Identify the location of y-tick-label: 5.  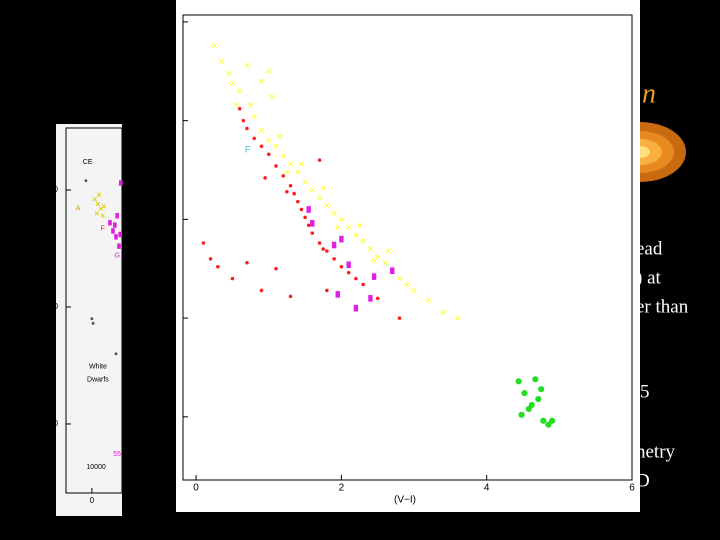
(172, 120).